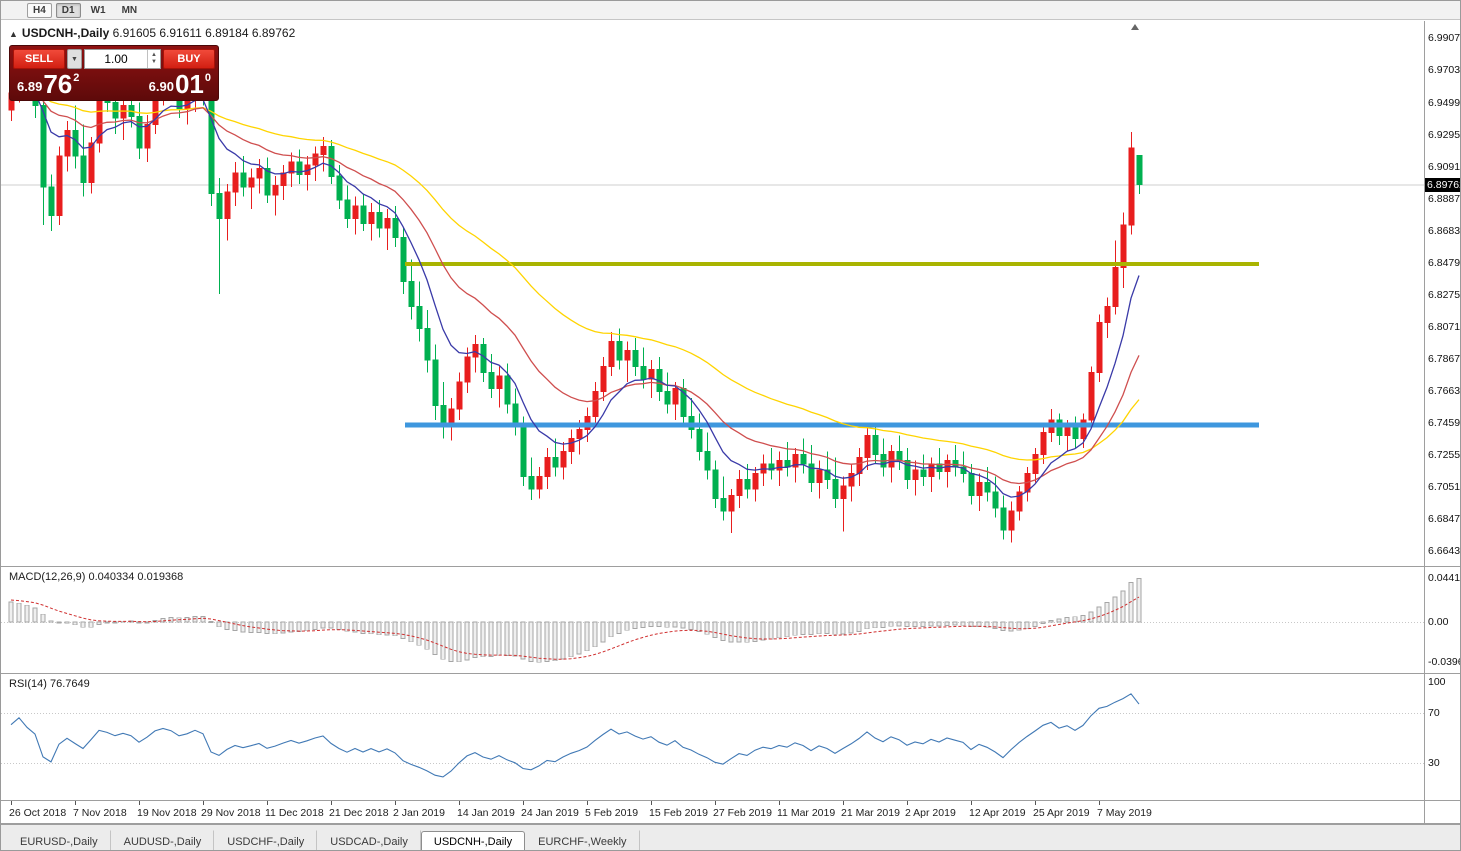  I want to click on chart-tab-usdcnh-daily: USDCNH-,Daily, so click(473, 840).